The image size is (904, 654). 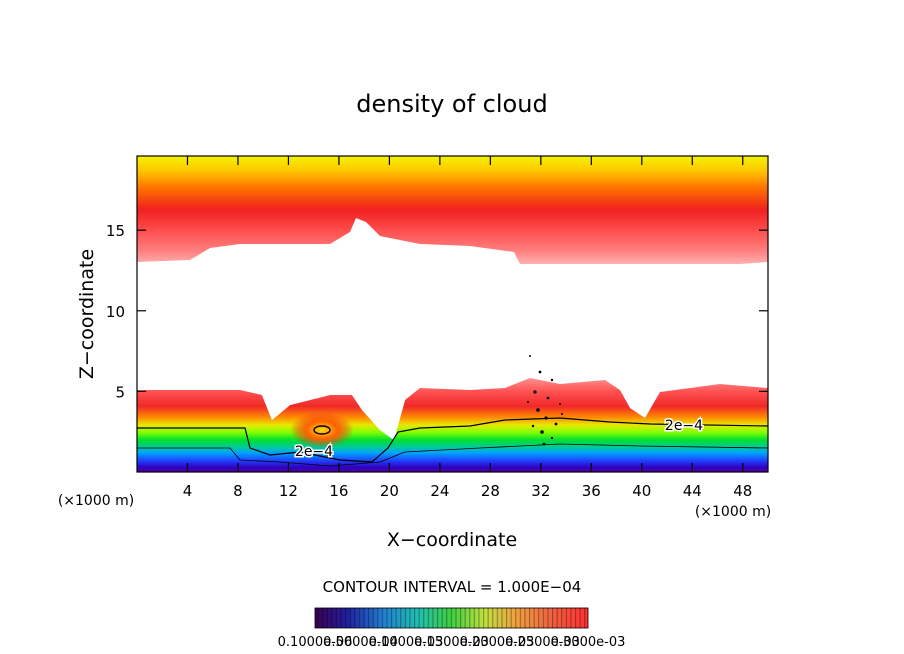 I want to click on colorbar-label: 0.2500e-03, so click(x=542, y=642).